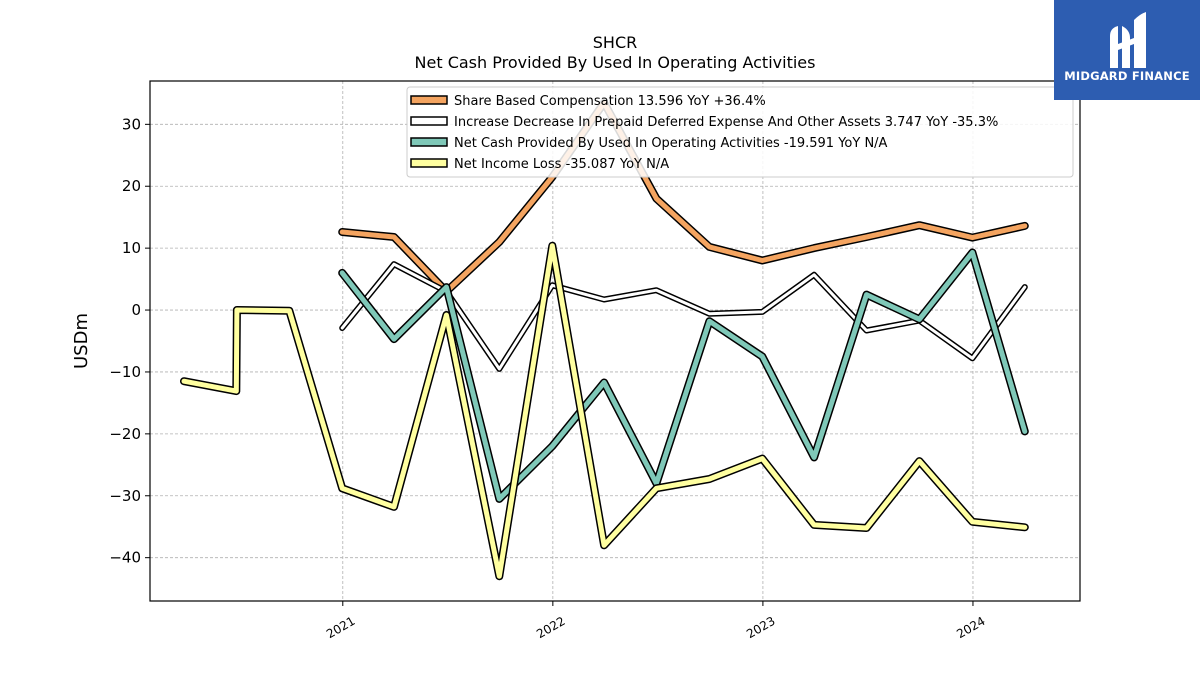  Describe the element at coordinates (136, 310) in the screenshot. I see `y-tick-label: 0` at that location.